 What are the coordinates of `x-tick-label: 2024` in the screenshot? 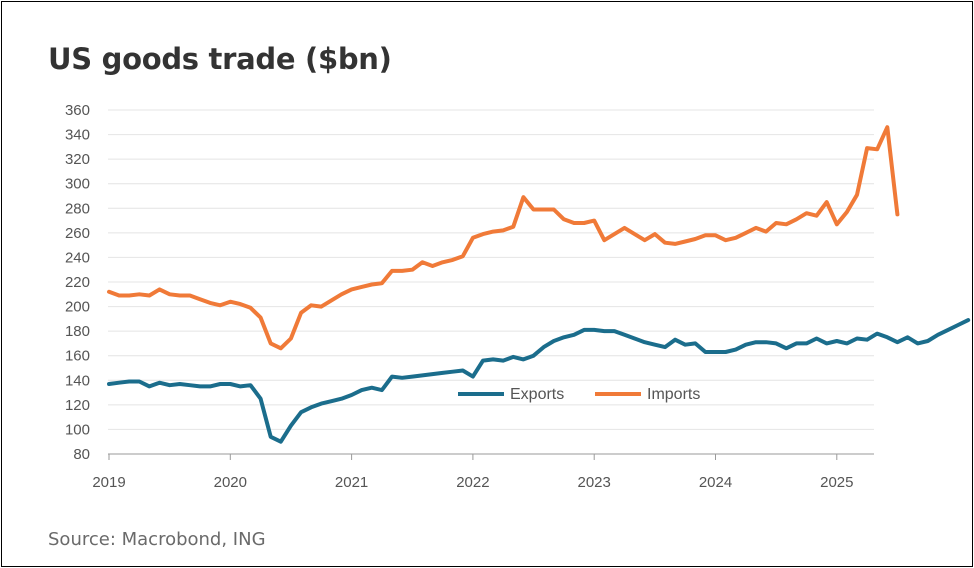 It's located at (715, 482).